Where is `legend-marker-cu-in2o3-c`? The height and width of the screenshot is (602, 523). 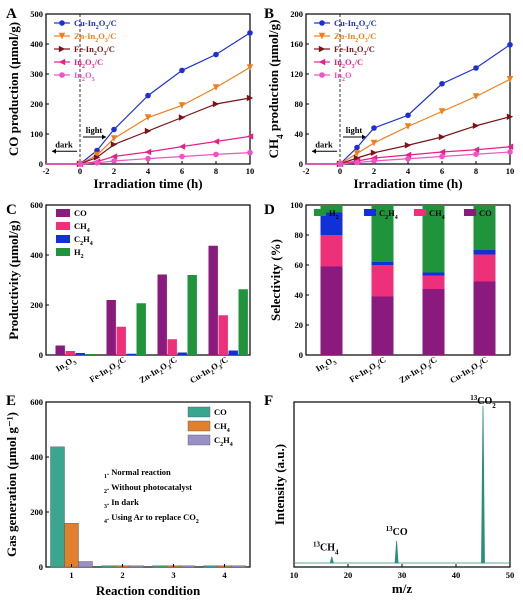
legend-marker-cu-in2o3-c is located at coordinates (62, 23).